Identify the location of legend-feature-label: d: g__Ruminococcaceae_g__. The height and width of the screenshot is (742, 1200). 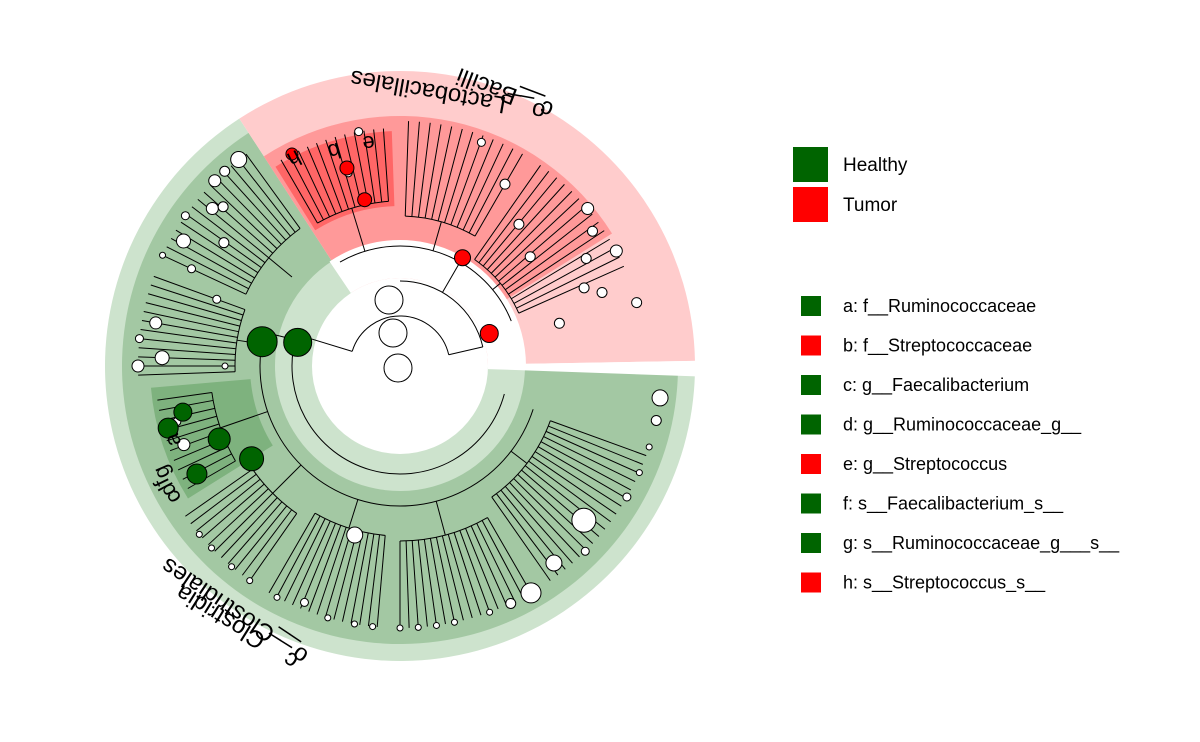
(962, 425).